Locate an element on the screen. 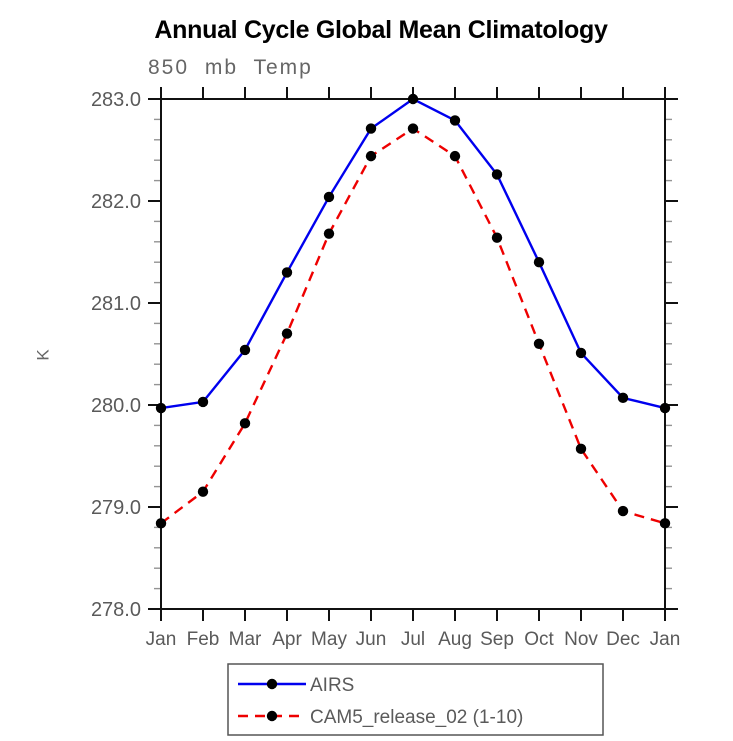 Image resolution: width=733 pixels, height=741 pixels. y-tick-label: 278.0 is located at coordinates (116, 610).